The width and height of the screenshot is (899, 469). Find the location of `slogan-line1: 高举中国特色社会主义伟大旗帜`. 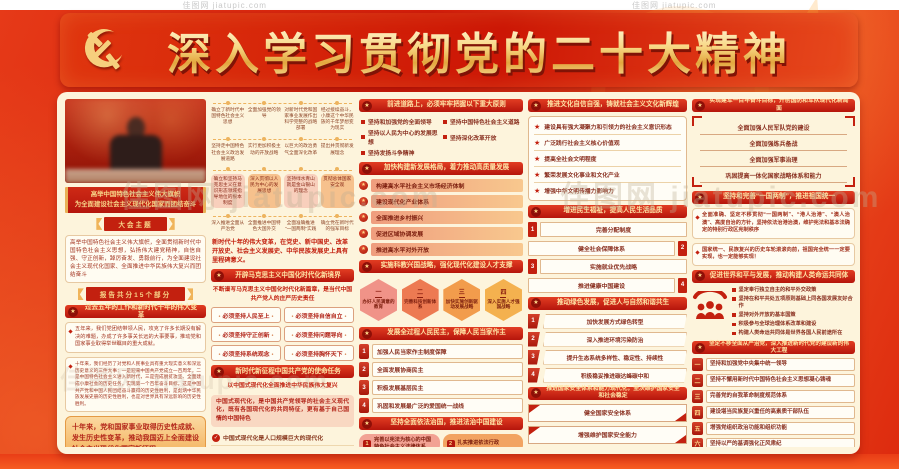

slogan-line1: 高举中国特色社会主义伟大旗帜 is located at coordinates (135, 194).